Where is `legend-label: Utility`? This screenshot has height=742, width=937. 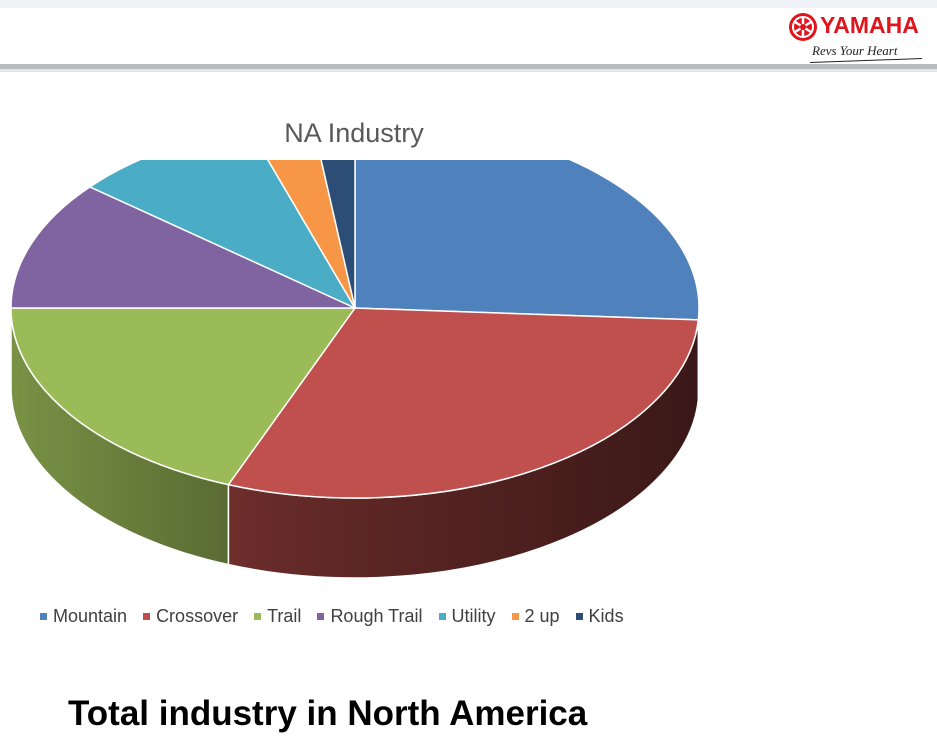
legend-label: Utility is located at coordinates (473, 616).